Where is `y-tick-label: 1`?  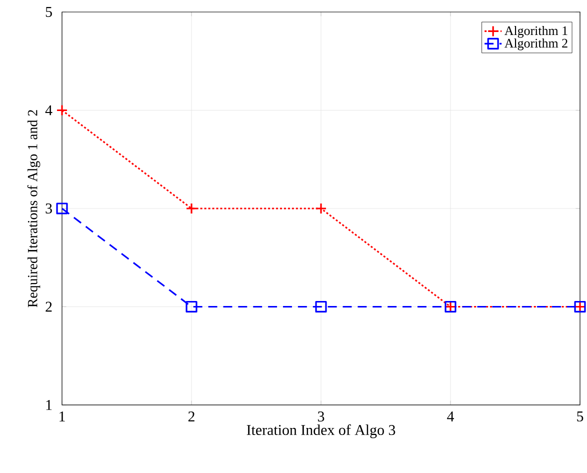
y-tick-label: 1 is located at coordinates (49, 405).